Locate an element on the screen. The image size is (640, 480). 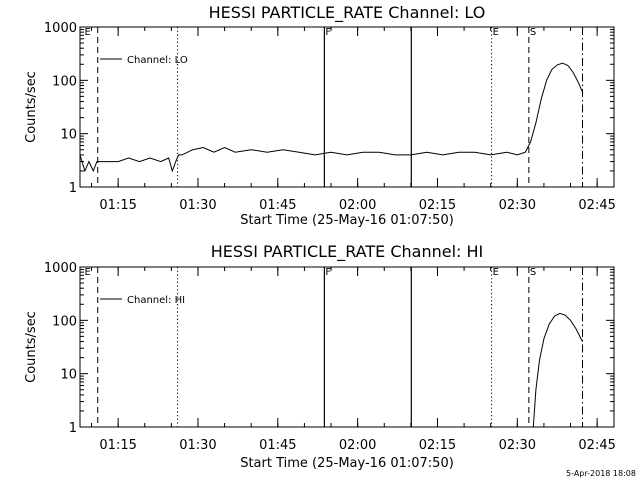
footer-timestamp: 5-Apr-2018 18:08 is located at coordinates (601, 473).